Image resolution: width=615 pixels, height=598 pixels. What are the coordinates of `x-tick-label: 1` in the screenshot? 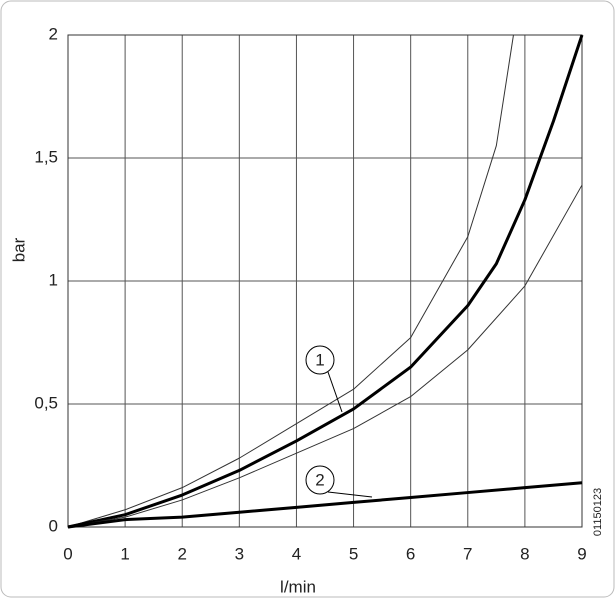 It's located at (124, 553).